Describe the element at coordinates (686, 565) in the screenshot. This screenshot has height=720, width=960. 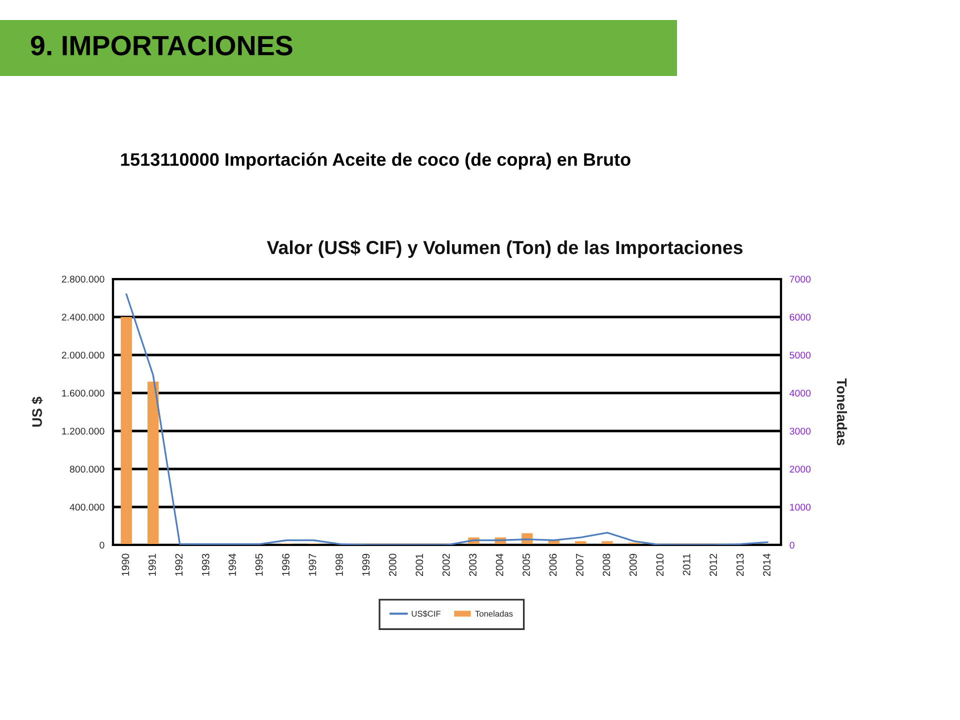
I see `x-tick-label: 2011` at that location.